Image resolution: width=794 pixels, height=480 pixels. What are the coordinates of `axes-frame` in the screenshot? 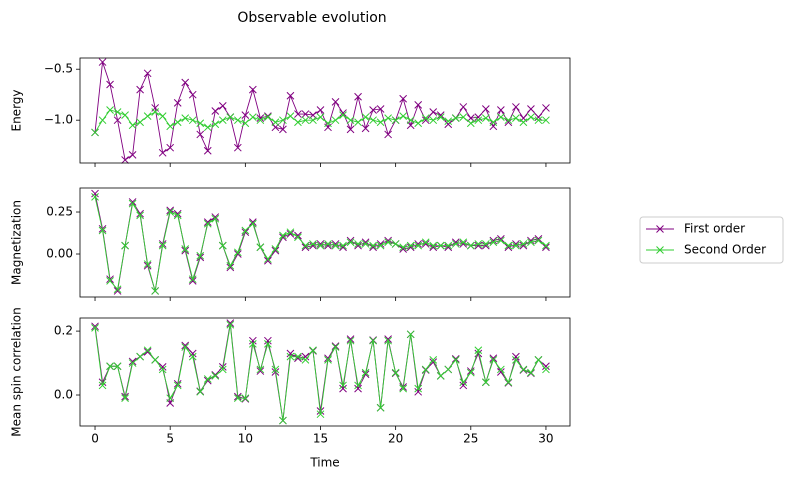 It's located at (325, 242).